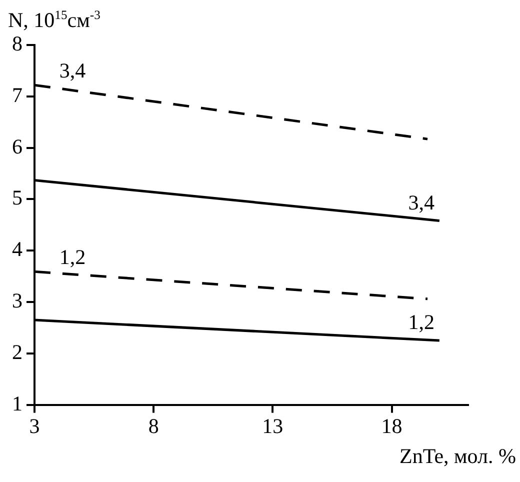 Image resolution: width=520 pixels, height=482 pixels. I want to click on y-tick-label: 6, so click(17, 146).